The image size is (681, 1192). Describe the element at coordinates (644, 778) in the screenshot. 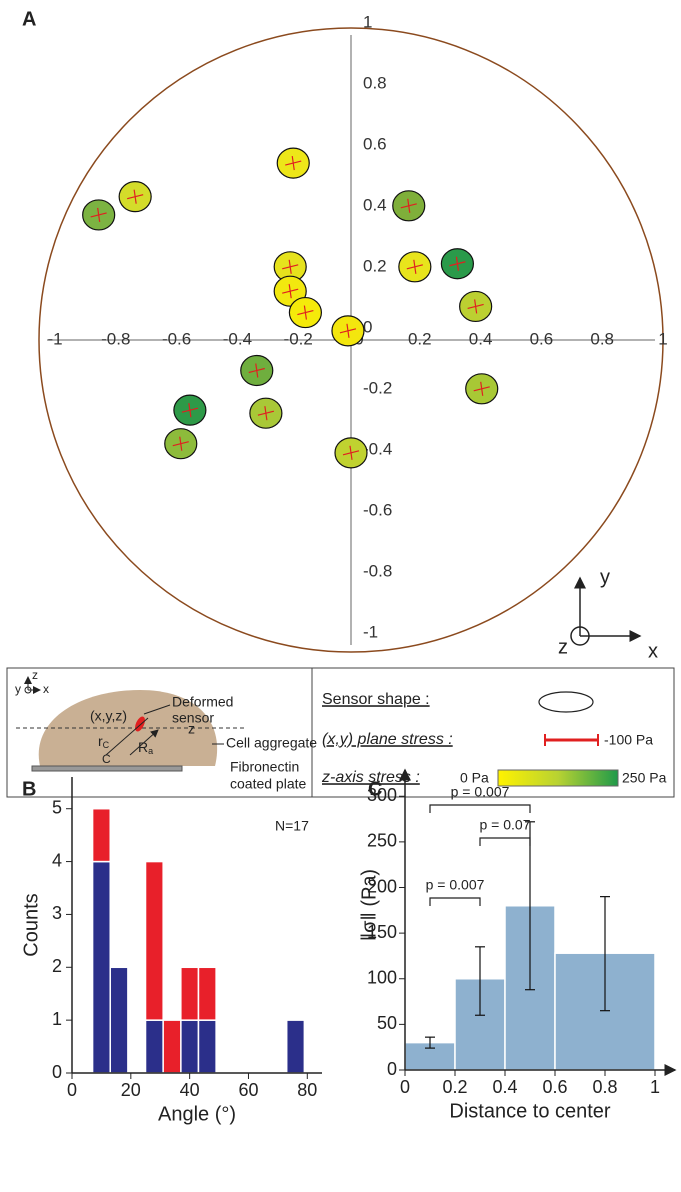

I see `legend-z-max: 250 Pa` at that location.